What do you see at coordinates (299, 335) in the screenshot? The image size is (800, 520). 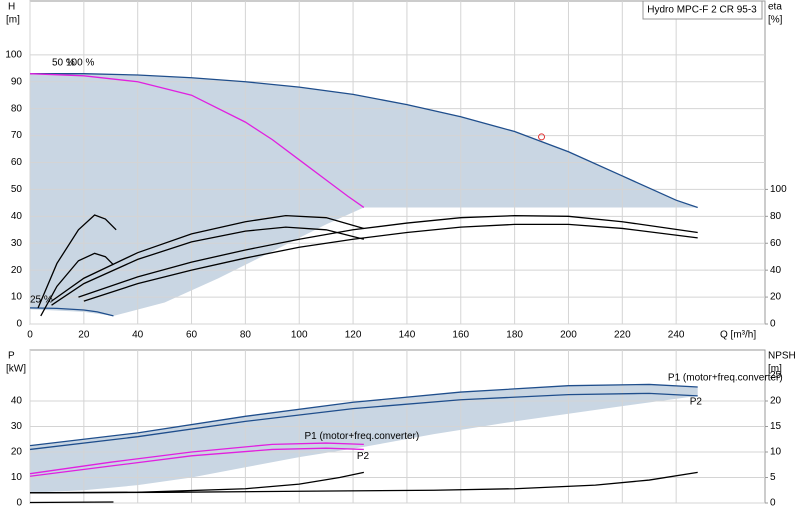 I see `x-tick-label: 100` at bounding box center [299, 335].